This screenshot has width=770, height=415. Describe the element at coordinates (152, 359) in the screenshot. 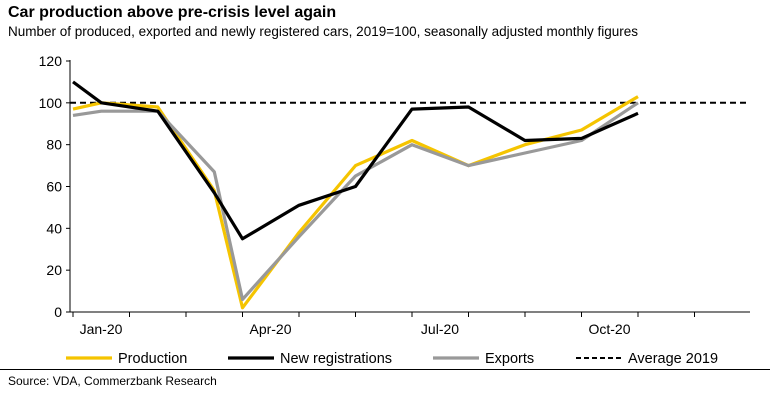

I see `legend-label-production: Production` at that location.